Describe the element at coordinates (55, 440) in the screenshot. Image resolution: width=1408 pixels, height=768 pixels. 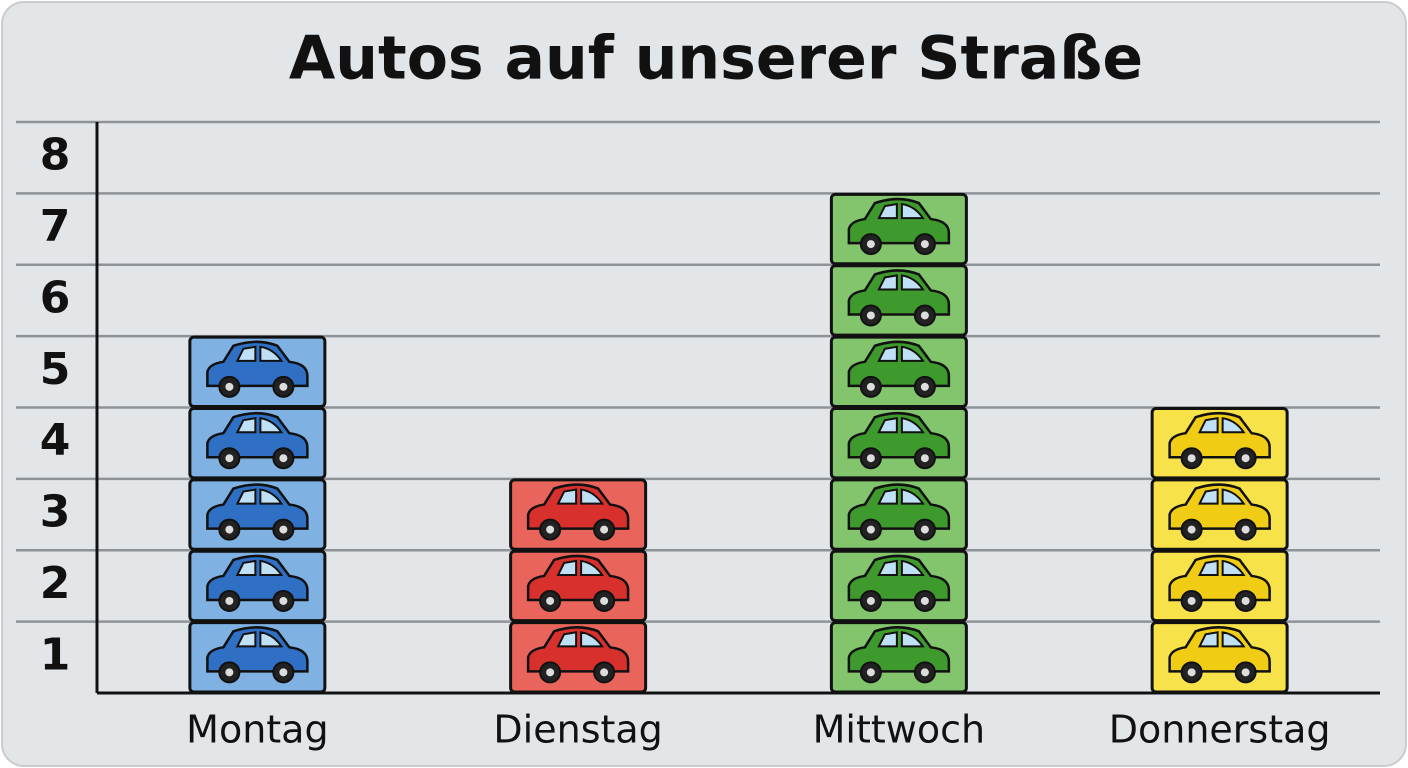
I see `y-tick-label: 4` at that location.